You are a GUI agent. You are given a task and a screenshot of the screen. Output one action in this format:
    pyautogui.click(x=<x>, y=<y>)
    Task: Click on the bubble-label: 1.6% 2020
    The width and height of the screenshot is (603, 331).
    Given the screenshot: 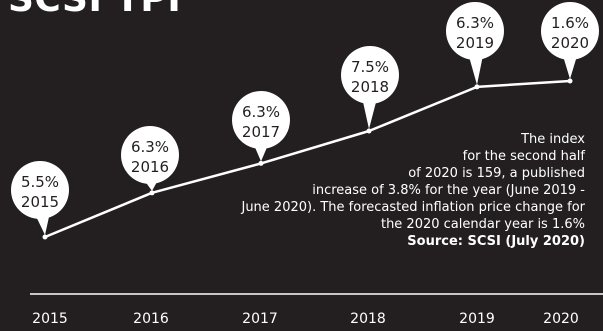 What is the action you would take?
    pyautogui.click(x=570, y=40)
    